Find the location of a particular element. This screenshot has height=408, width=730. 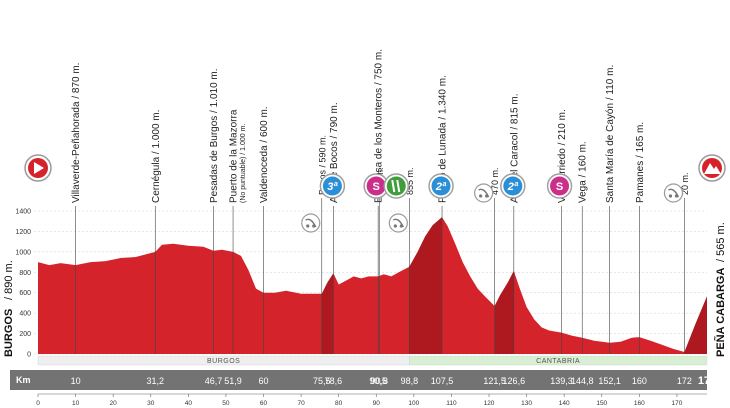

climb-category-label: 3ª is located at coordinates (332, 187).